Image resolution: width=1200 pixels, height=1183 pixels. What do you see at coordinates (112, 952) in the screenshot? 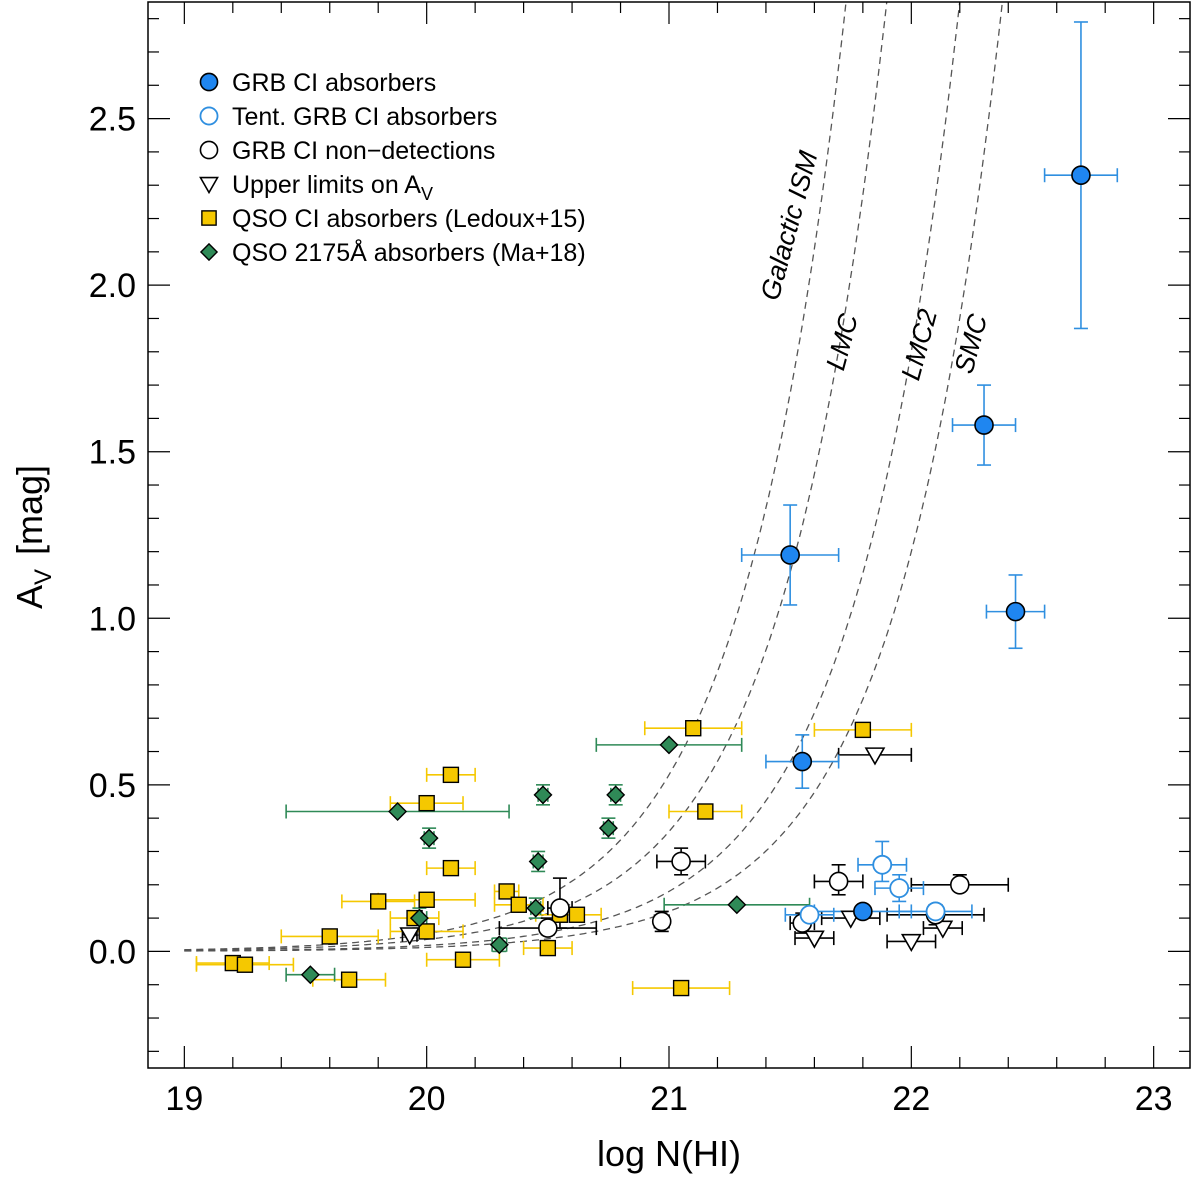
I see `y-tick-label: 0.0` at bounding box center [112, 952].